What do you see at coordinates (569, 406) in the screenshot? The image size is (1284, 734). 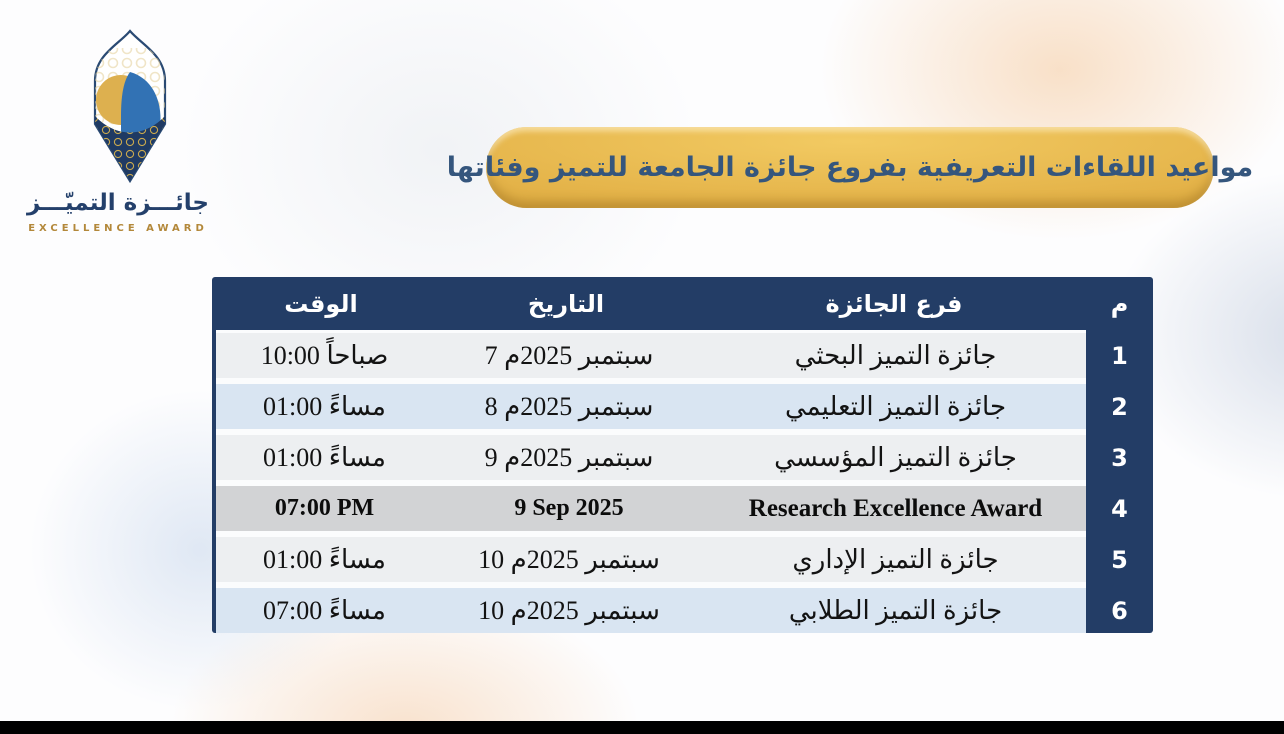 I see `date-cell: 8 سبتمبر 2025م` at bounding box center [569, 406].